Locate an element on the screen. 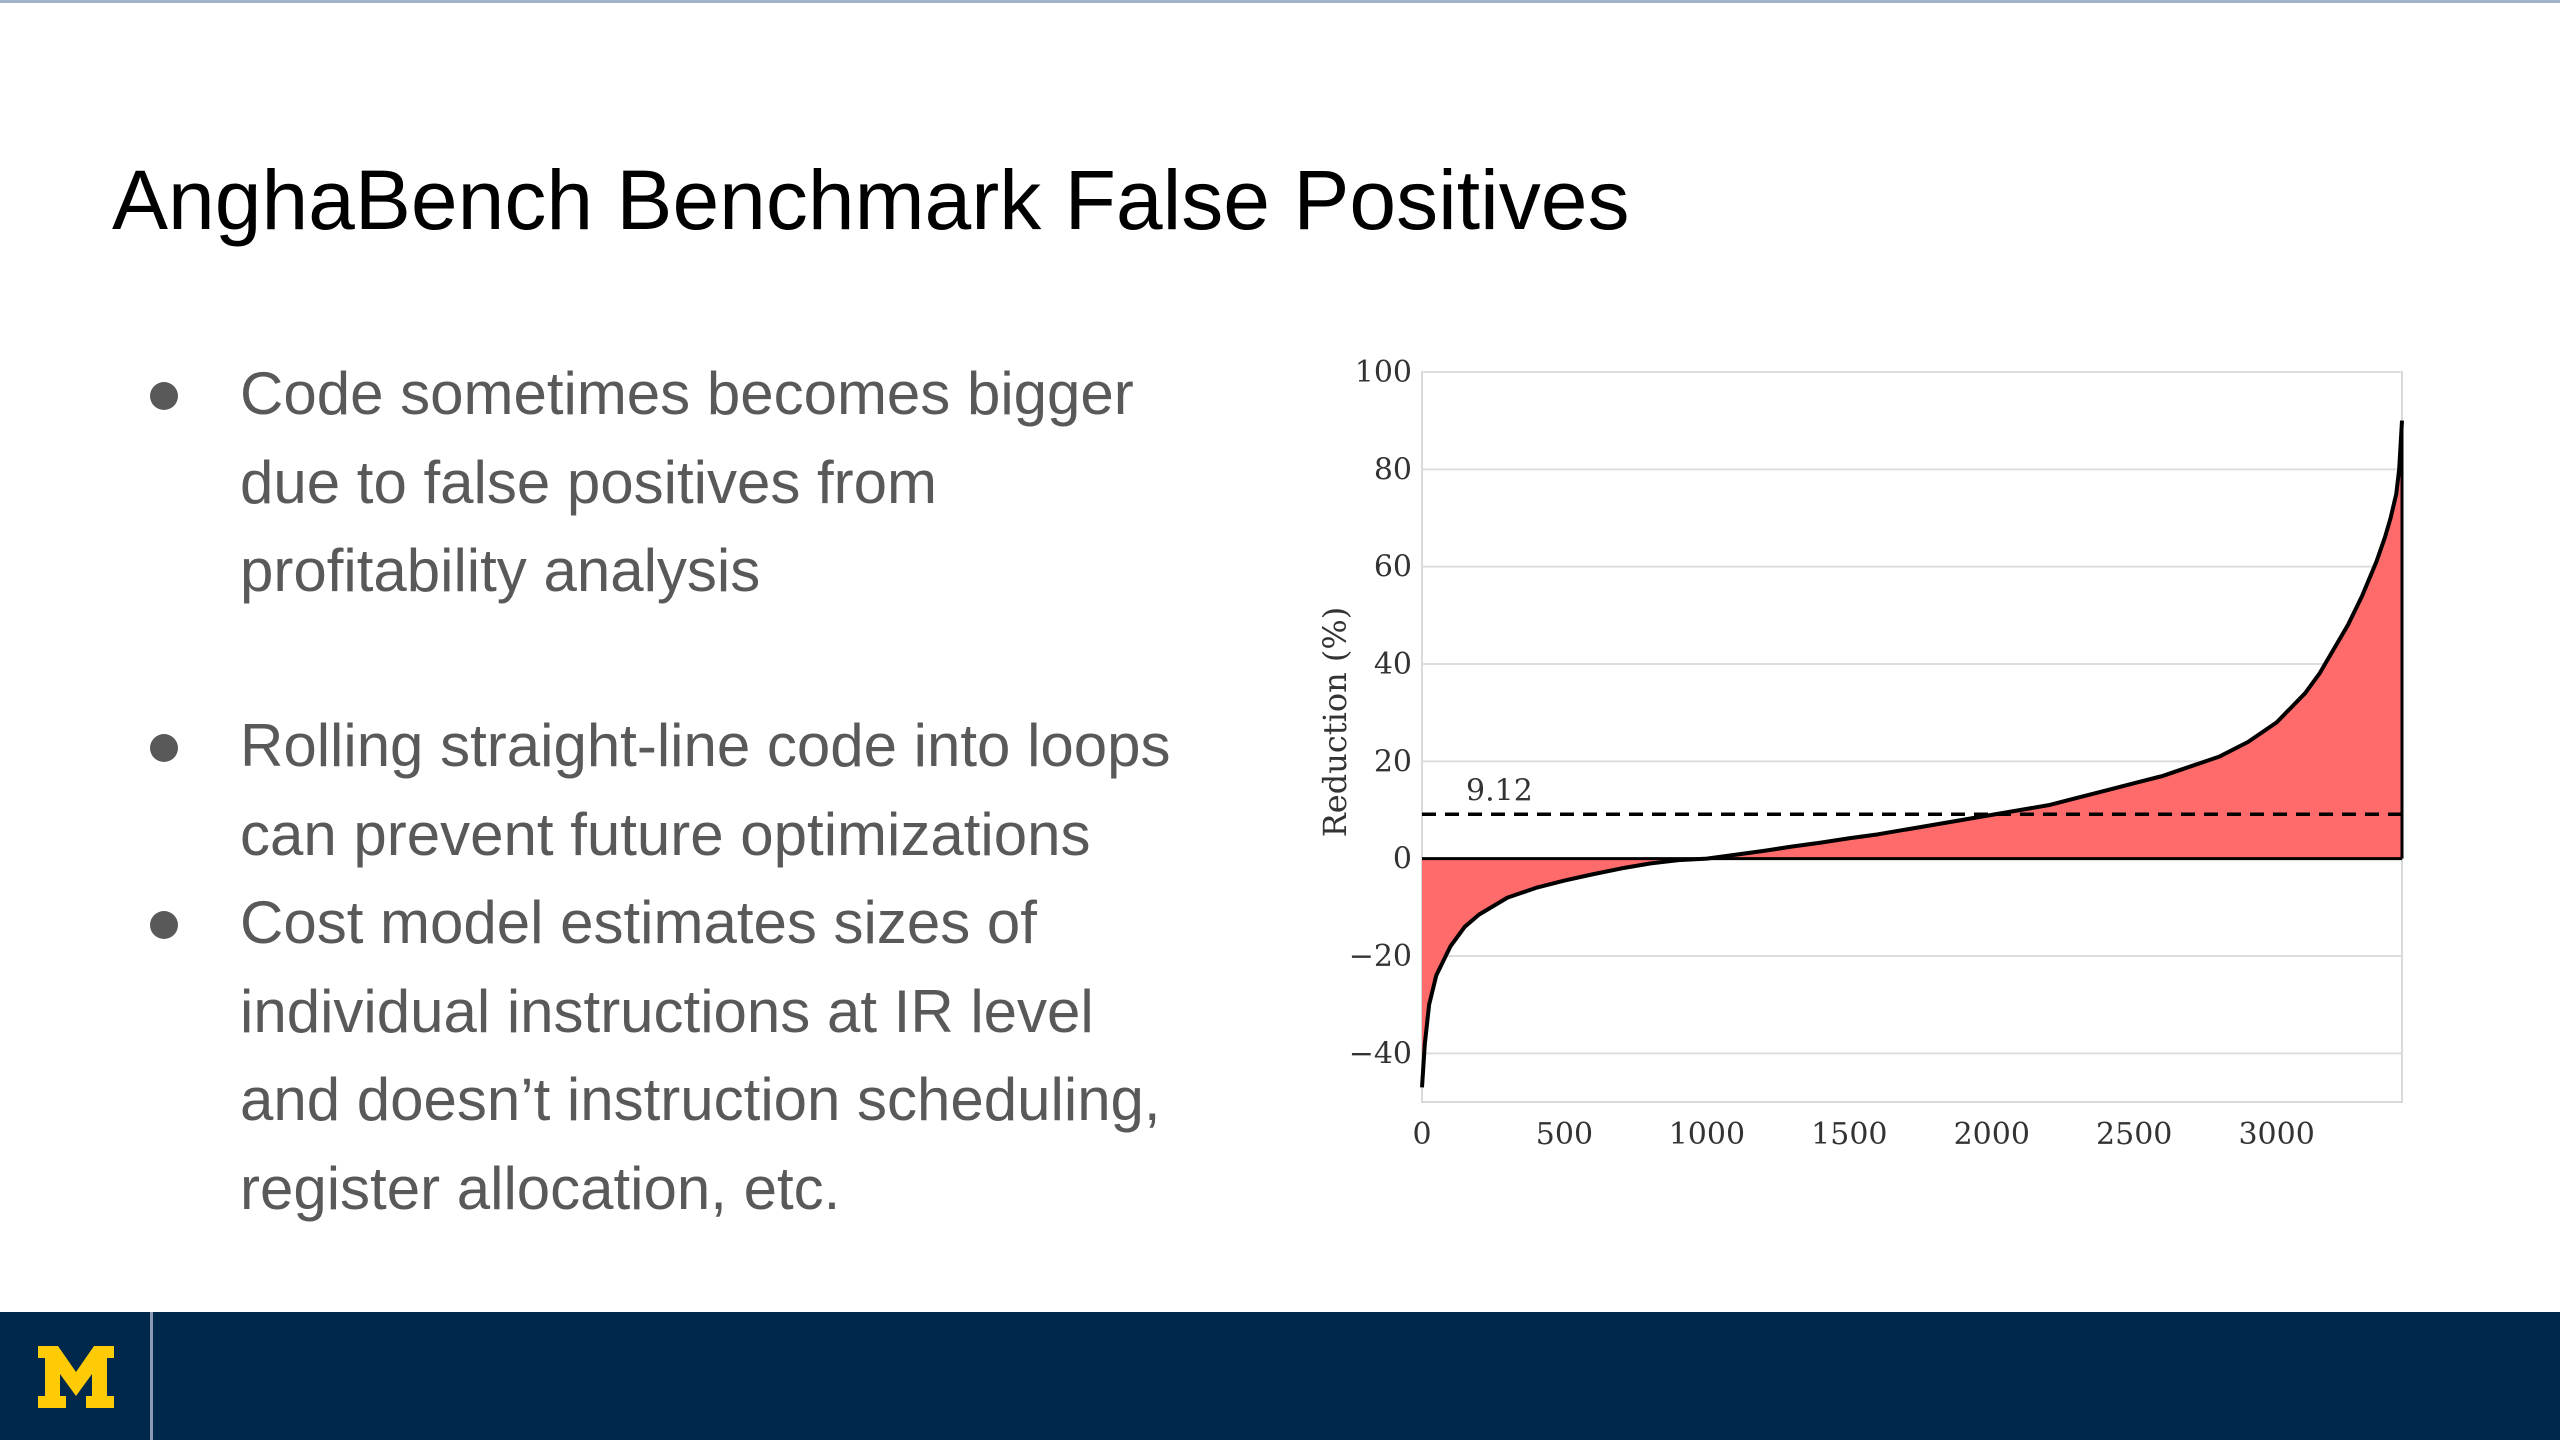 This screenshot has width=2560, height=1440. university-logo-icon is located at coordinates (76, 1377).